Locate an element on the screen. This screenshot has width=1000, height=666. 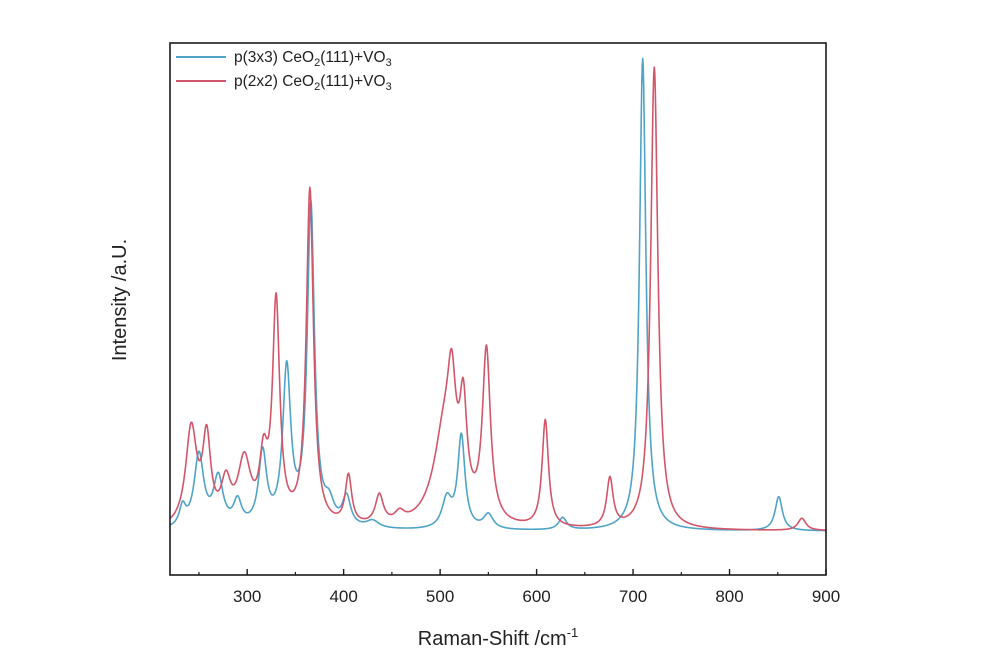
legend-label-1: p(3x3) CeO2(111)+VO3 is located at coordinates (313, 59).